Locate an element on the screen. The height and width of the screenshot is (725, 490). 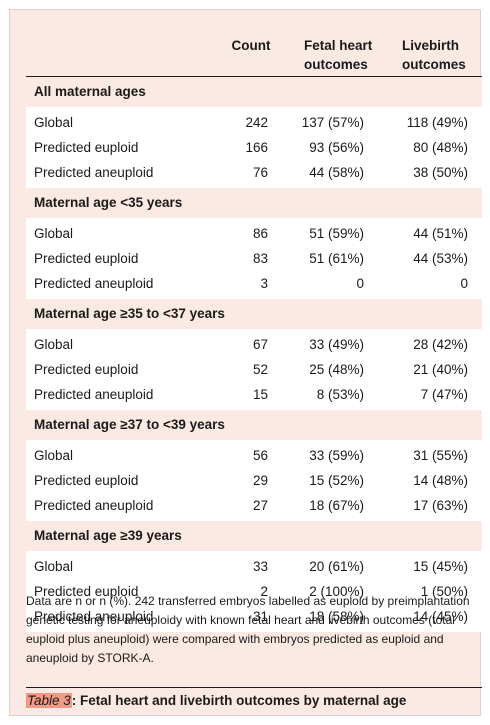
table-row: Global 56 33 (59%) 31 (55%) is located at coordinates (254, 453).